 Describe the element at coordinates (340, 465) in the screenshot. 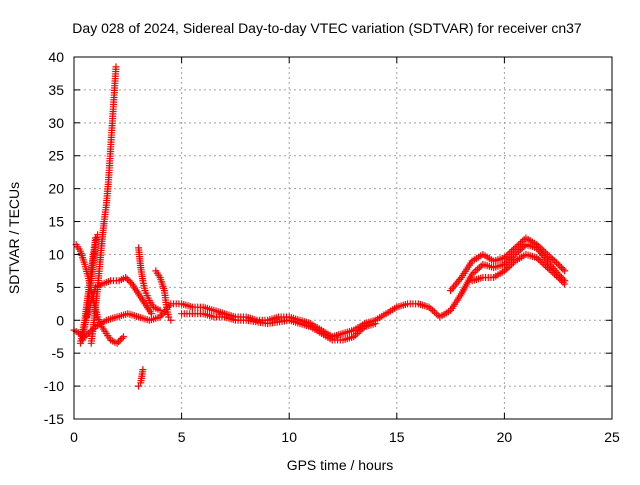

I see `x-axis-title: GPS time / hours` at that location.